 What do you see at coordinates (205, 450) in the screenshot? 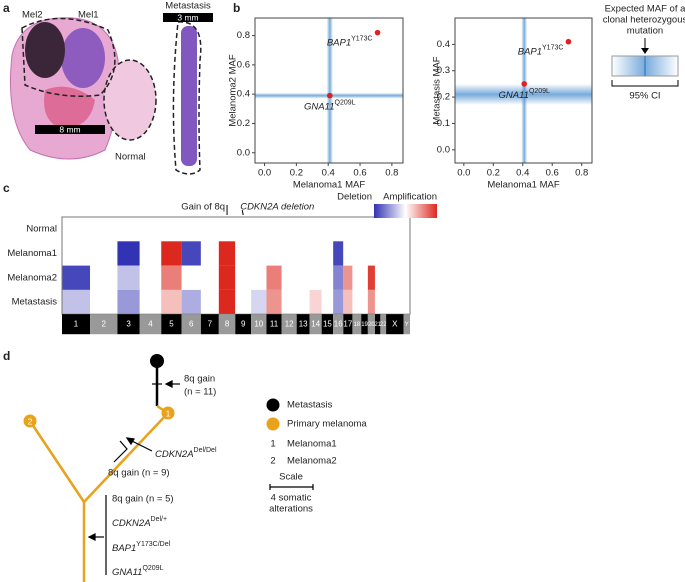
I see `superscript: Del/Del` at bounding box center [205, 450].